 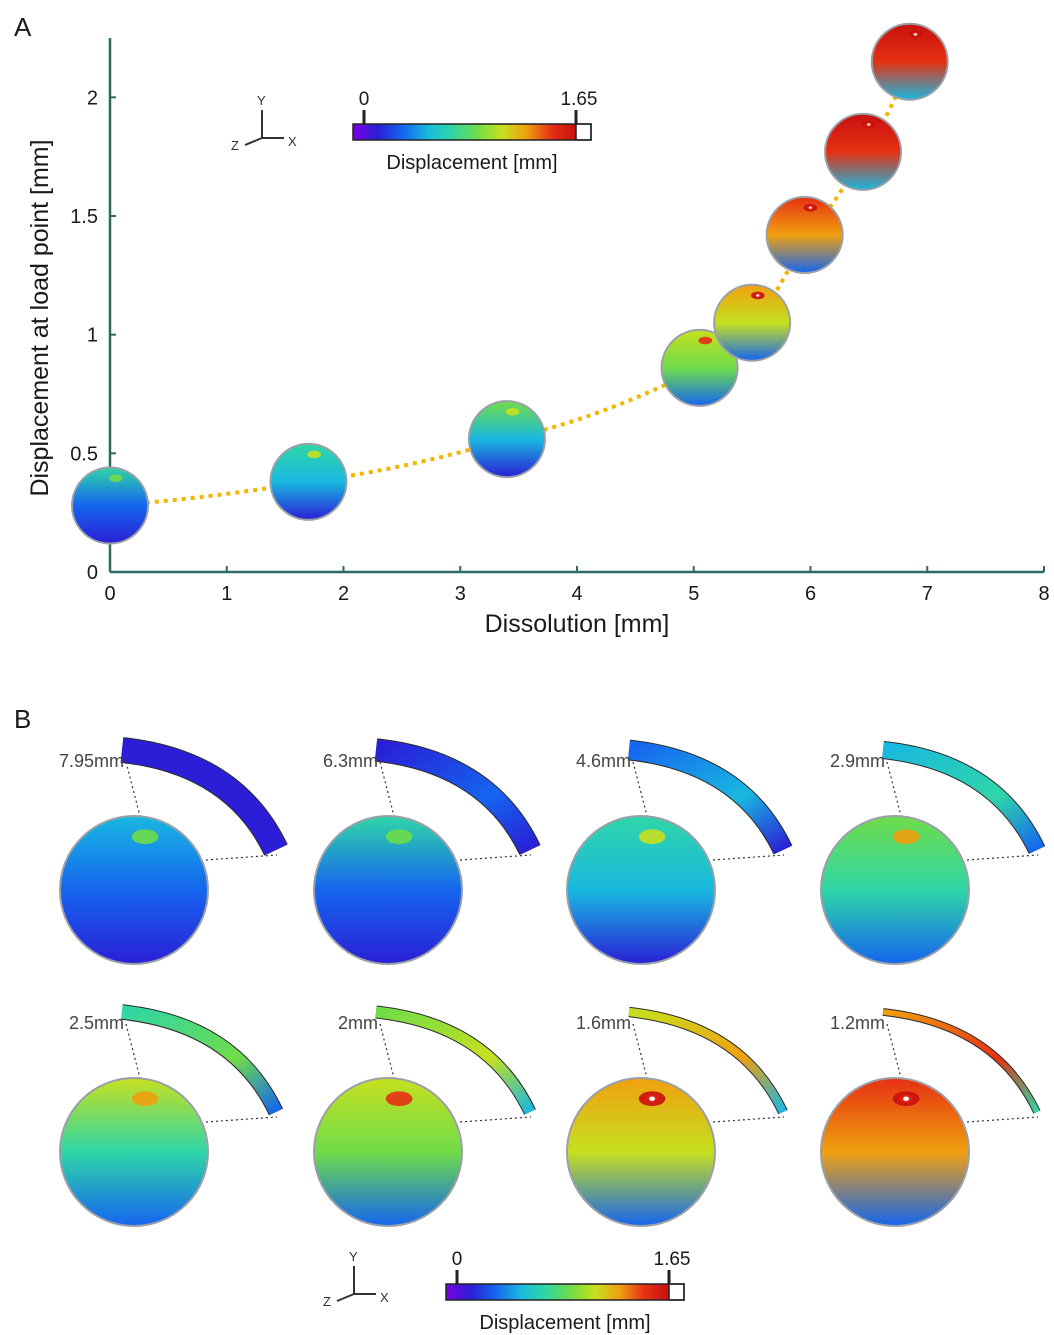 I want to click on y-ticks: 0 0.5 1 1.5 2, so click(x=93, y=335).